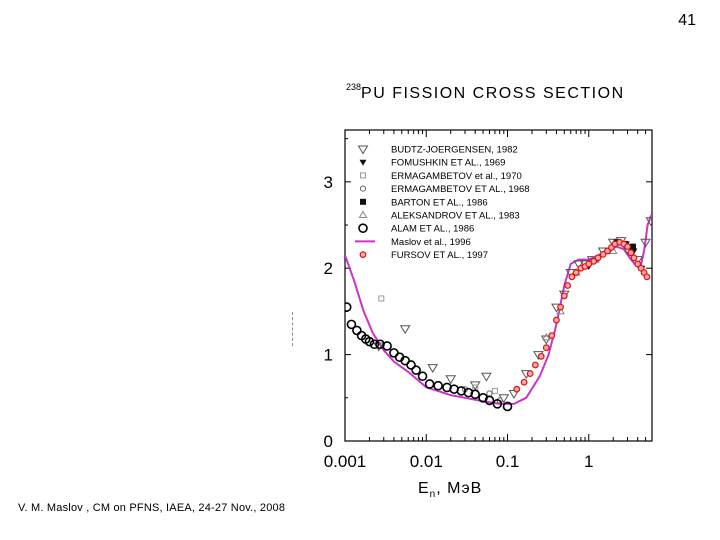 This screenshot has height=540, width=720. I want to click on x-tick-label: 0.001, so click(345, 461).